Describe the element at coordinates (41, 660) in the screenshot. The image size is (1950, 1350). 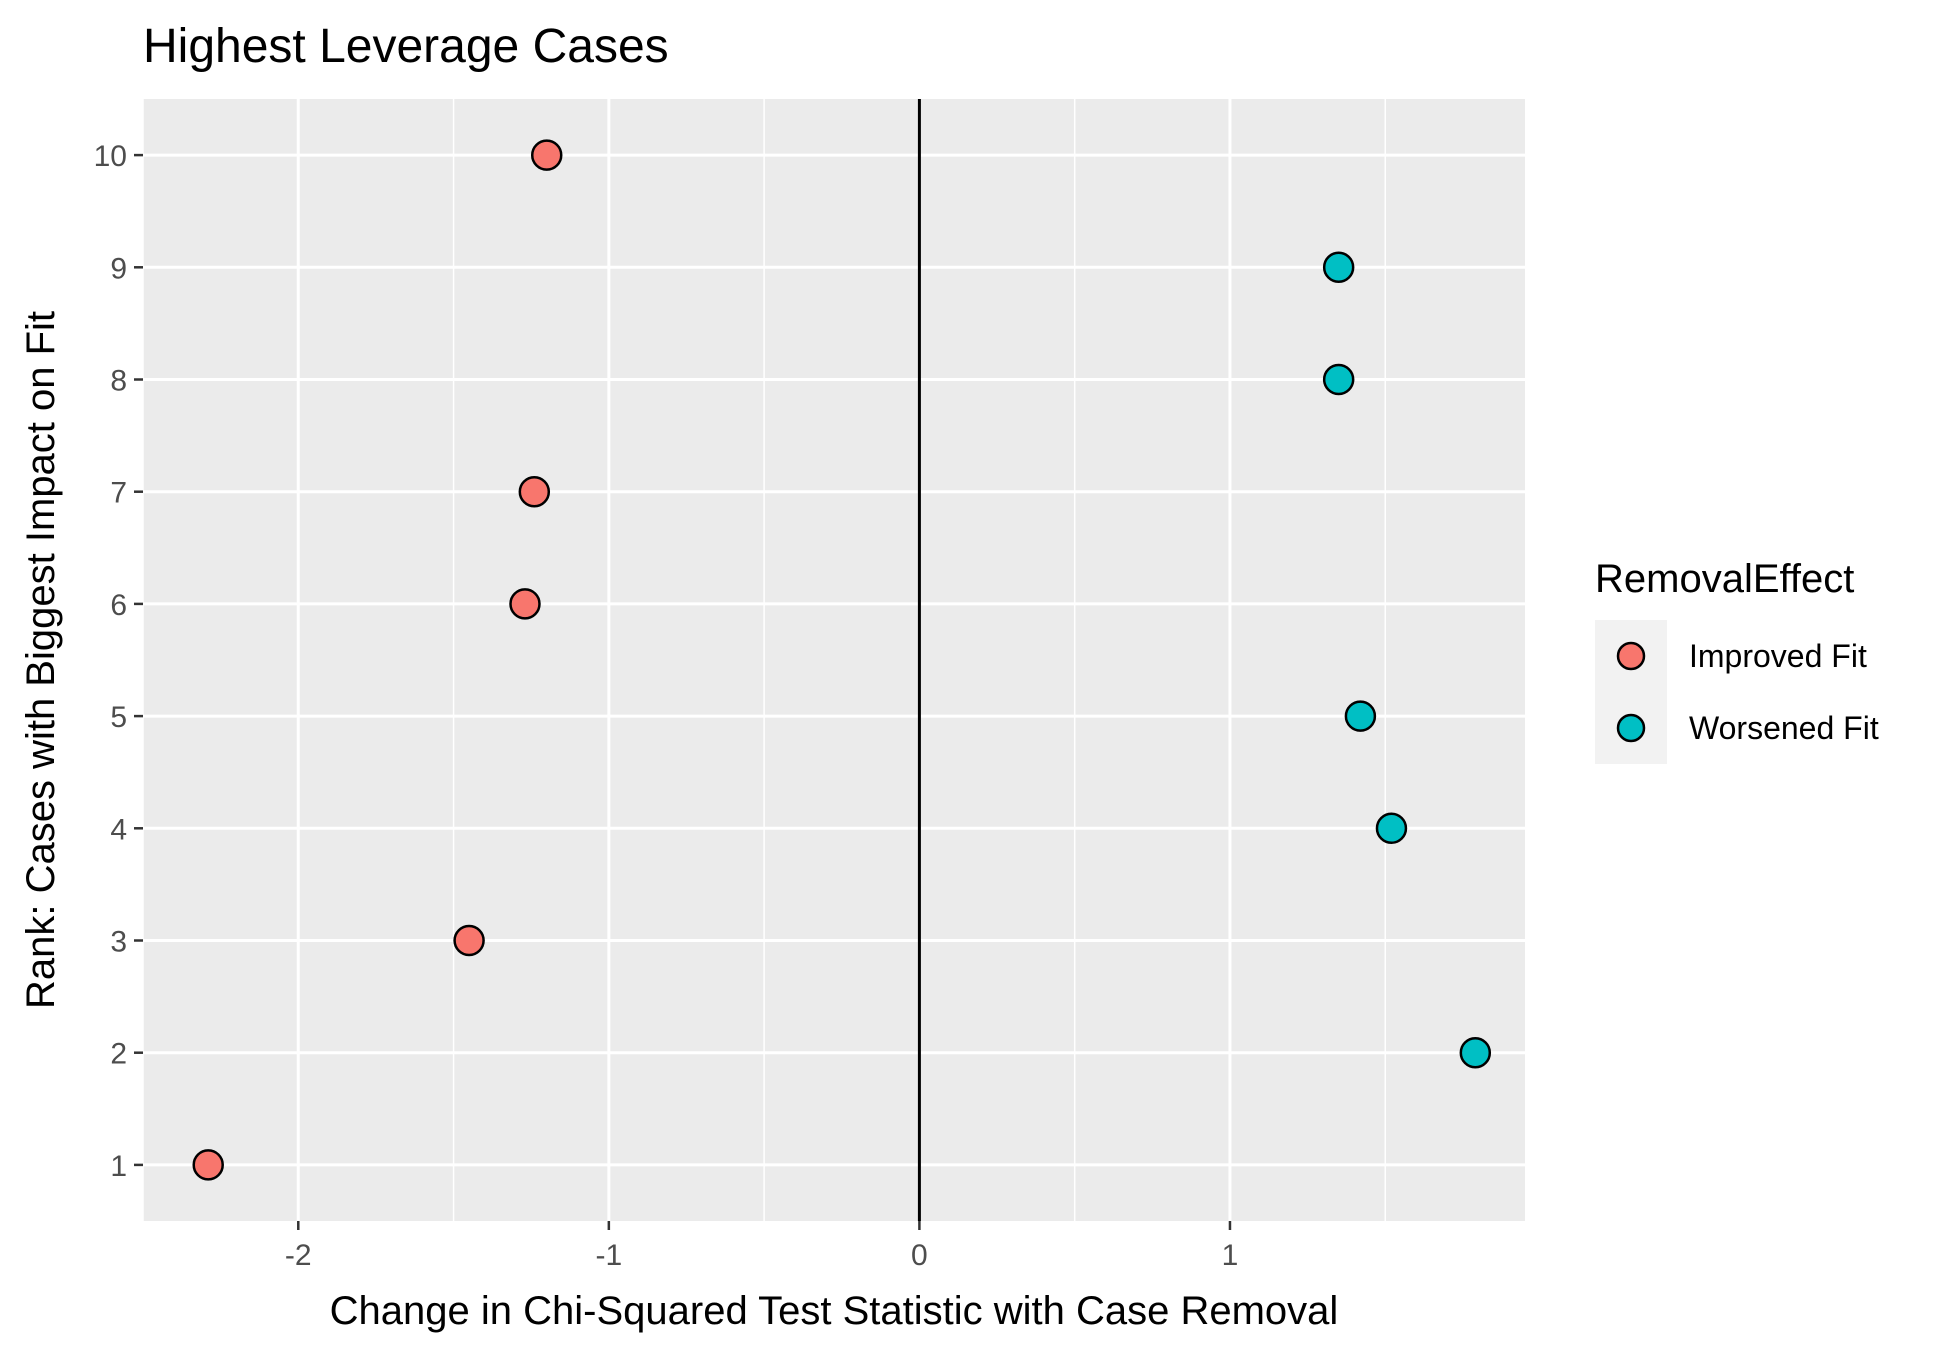
I see `y-axis-title: Rank: Cases with Biggest Impact on Fit` at that location.